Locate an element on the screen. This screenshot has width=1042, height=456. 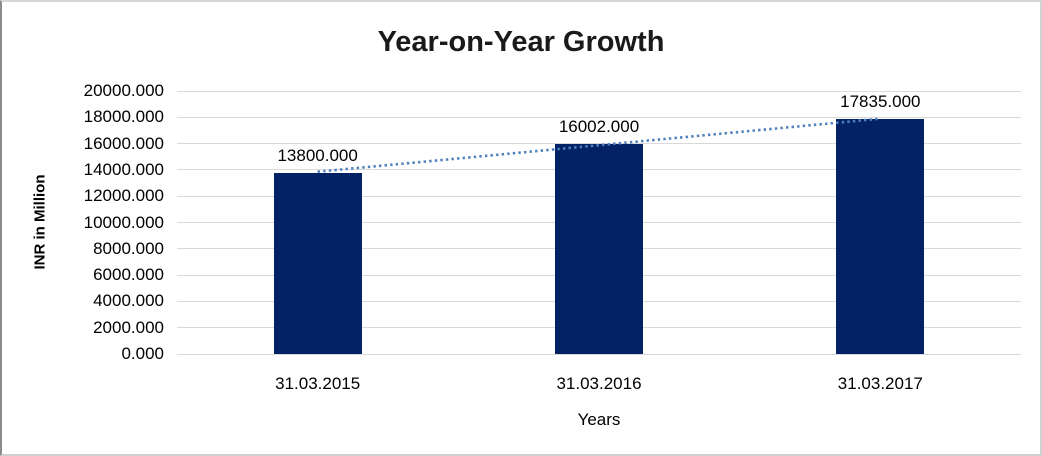
bar-31.03.2016 is located at coordinates (599, 248).